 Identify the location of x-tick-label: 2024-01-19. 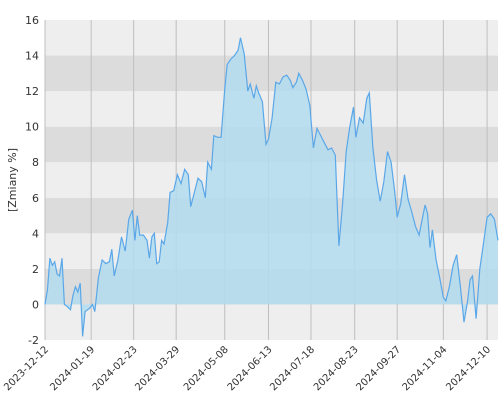
(72, 368).